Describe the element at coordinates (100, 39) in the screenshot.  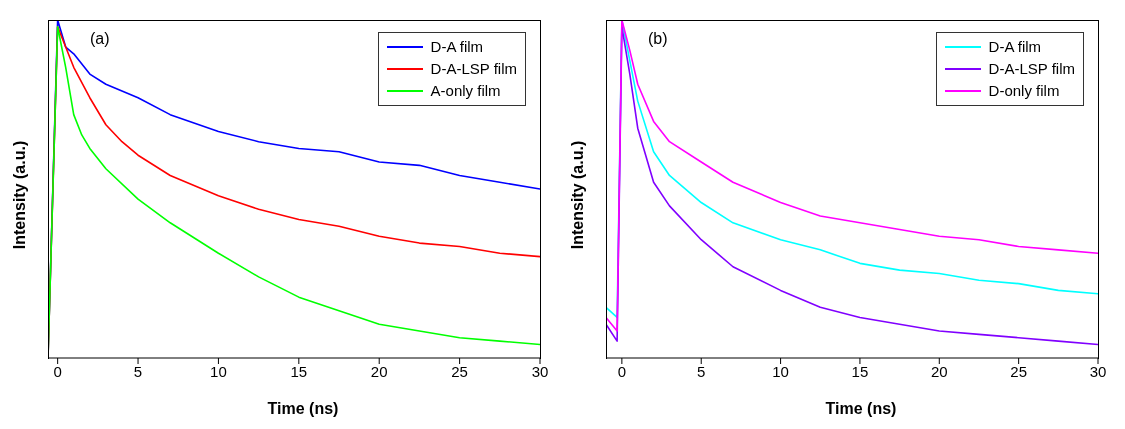
I see `text: (a)` at that location.